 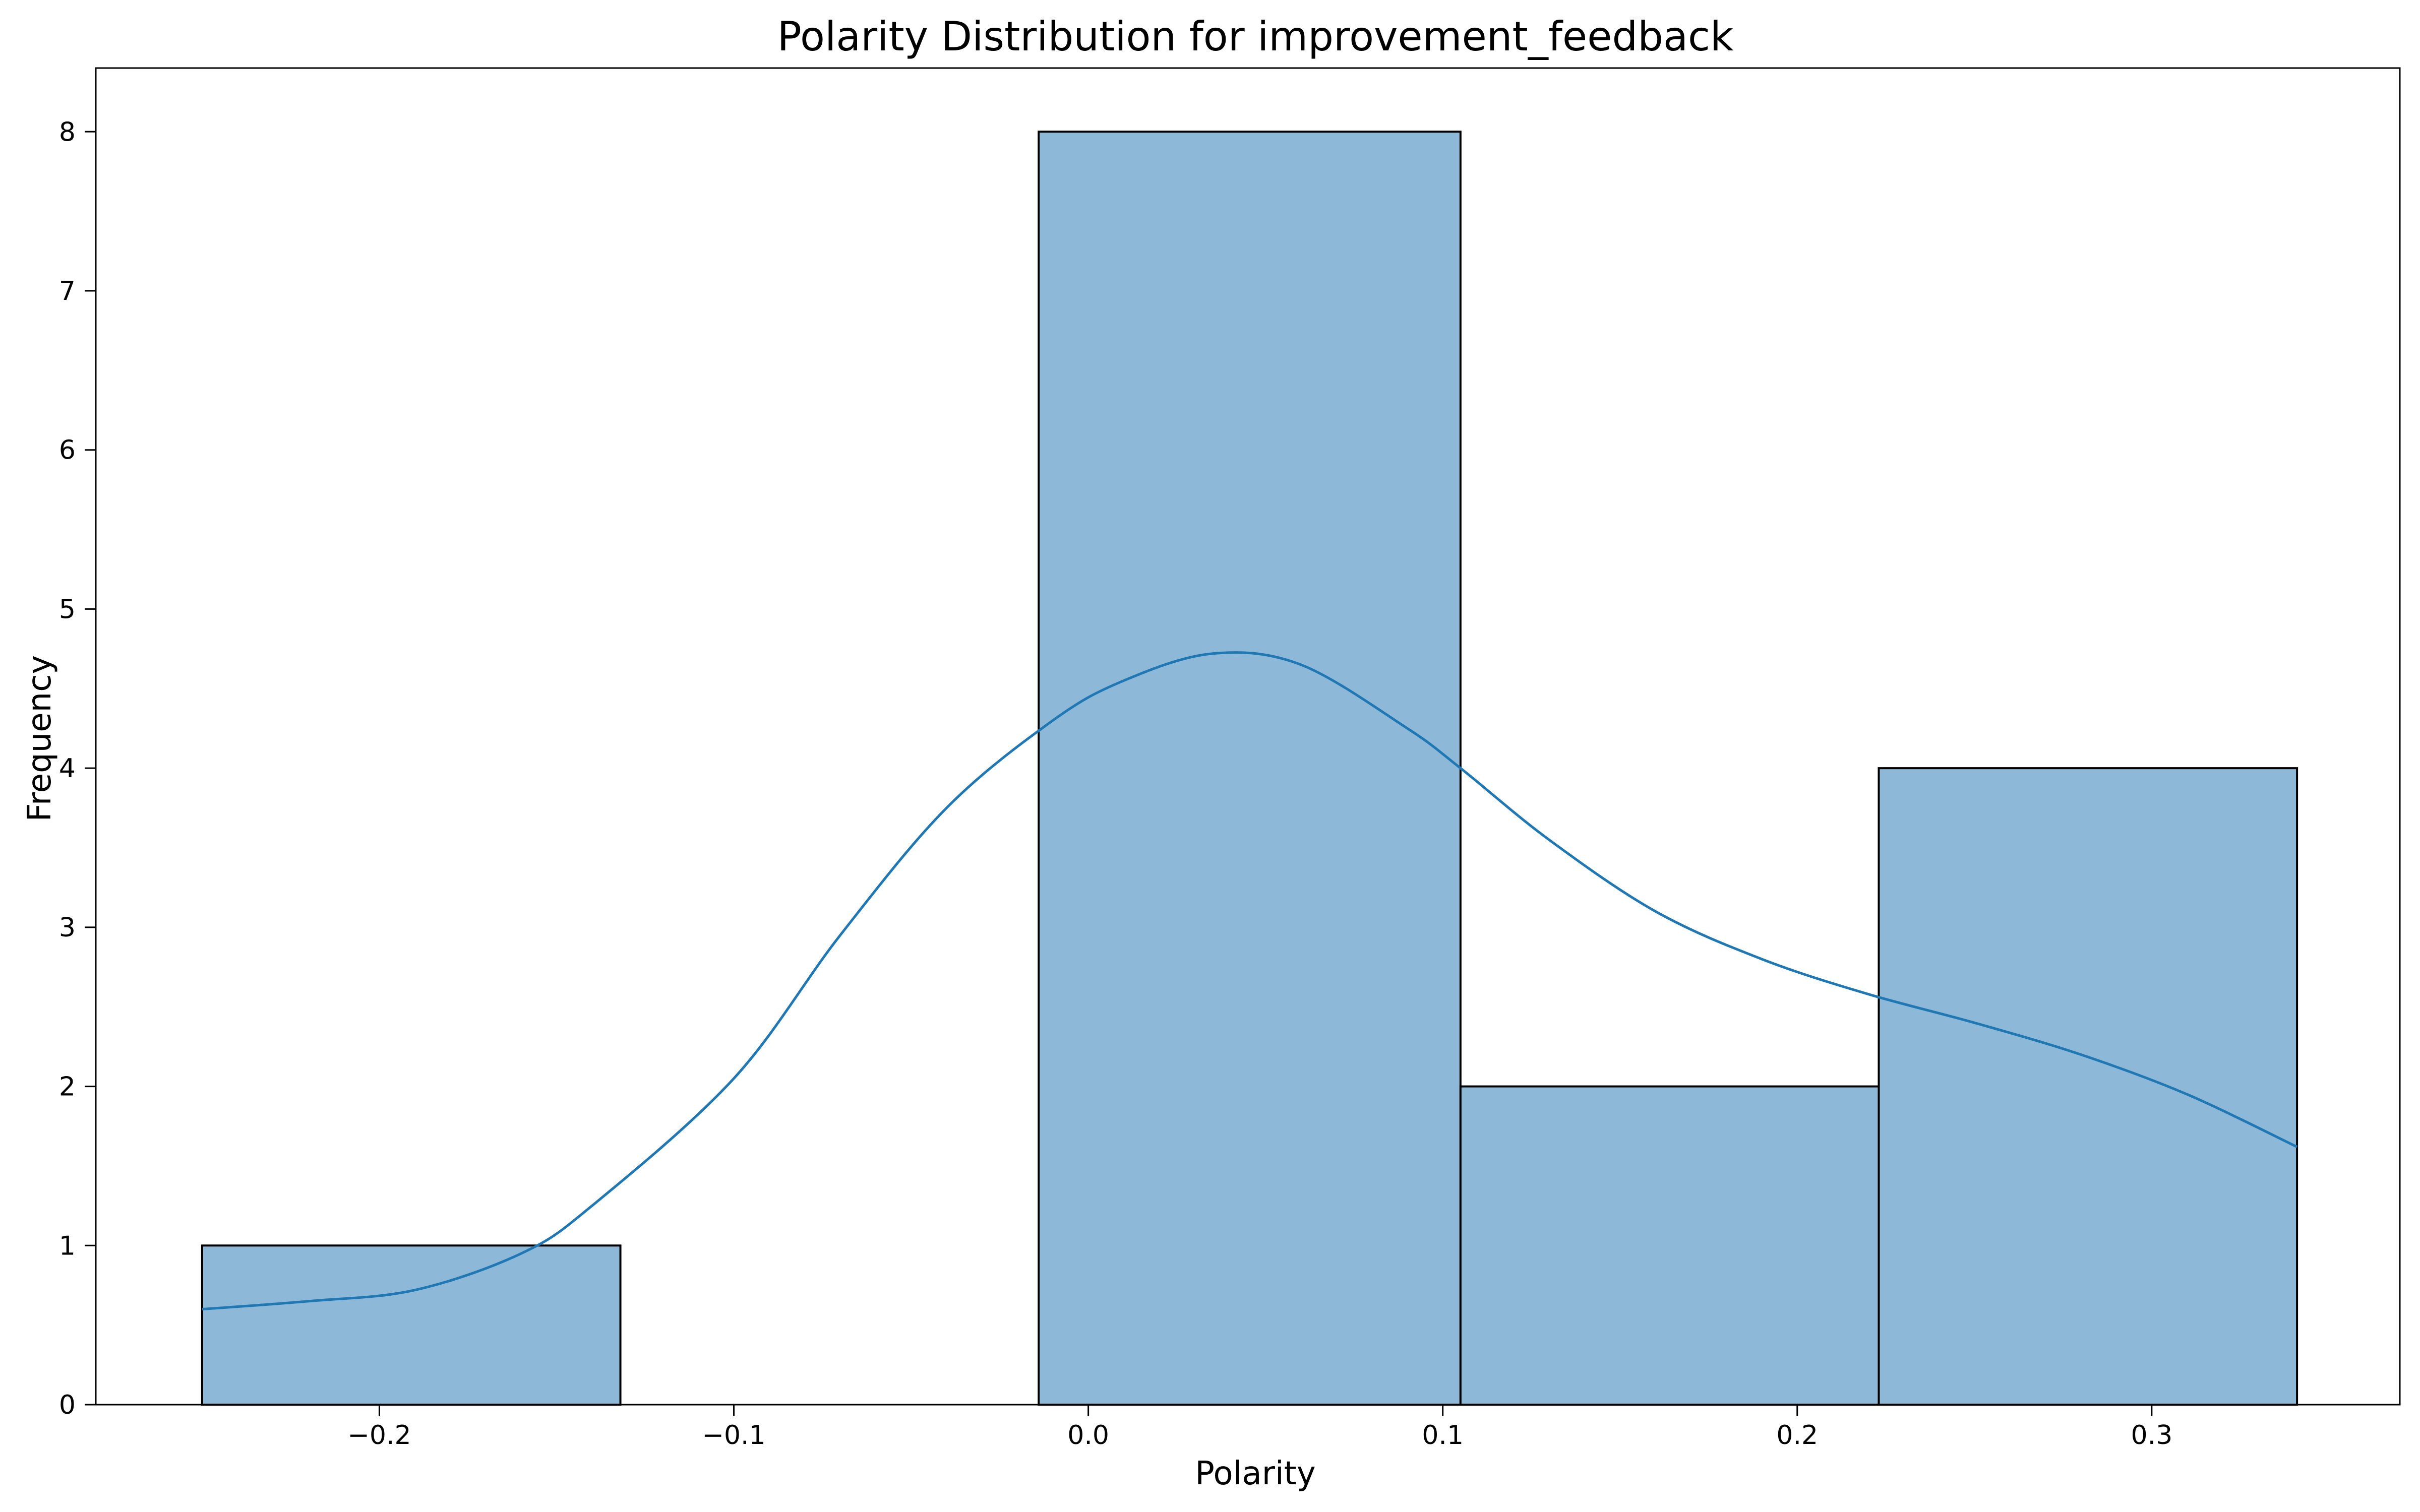 I want to click on x-axis-ticks: −0.2 −0.1 0.0 0.1 0.2 0.3, so click(x=1259, y=1428).